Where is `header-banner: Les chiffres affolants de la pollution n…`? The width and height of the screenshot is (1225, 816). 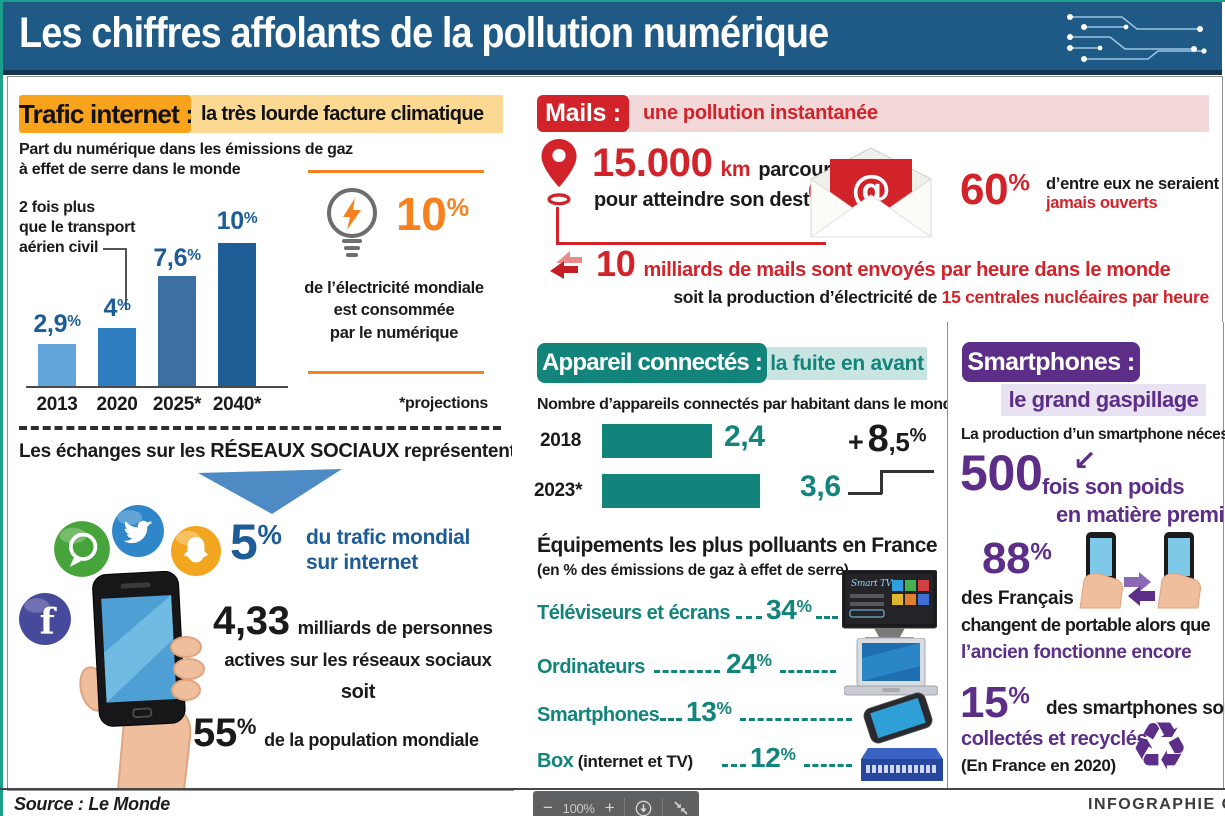 header-banner: Les chiffres affolants de la pollution n… is located at coordinates (612, 38).